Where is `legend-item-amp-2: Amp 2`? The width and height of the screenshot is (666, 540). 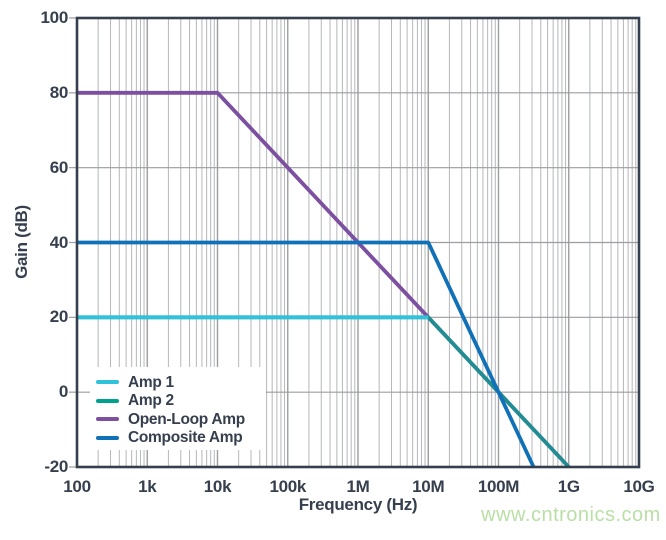
legend-item-amp-2: Amp 2 is located at coordinates (181, 401).